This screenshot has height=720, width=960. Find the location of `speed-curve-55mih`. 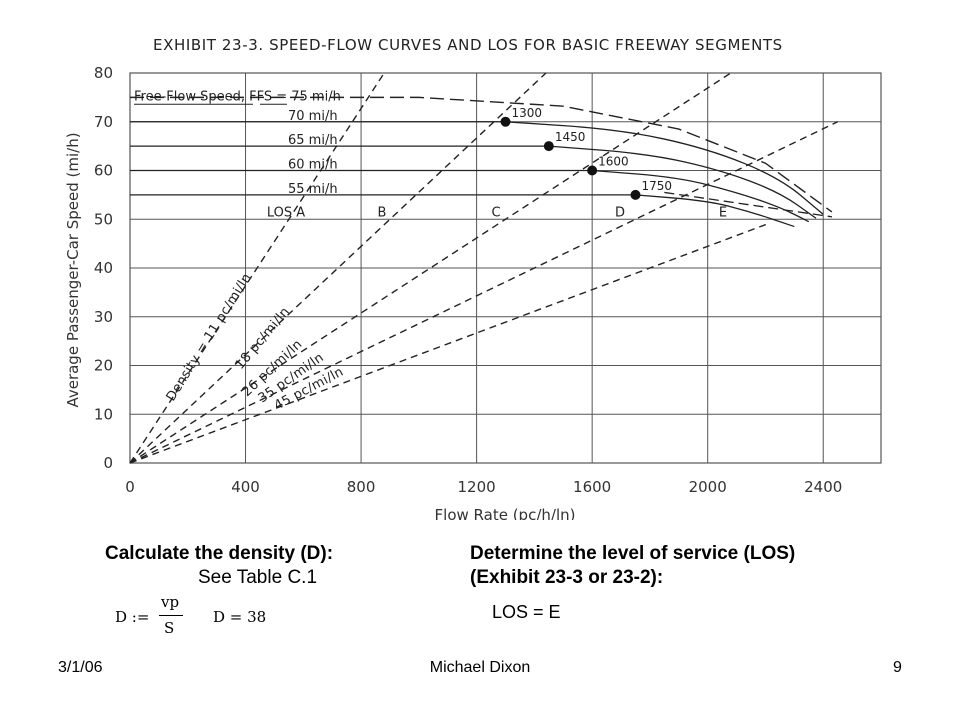

speed-curve-55mih is located at coordinates (462, 211).